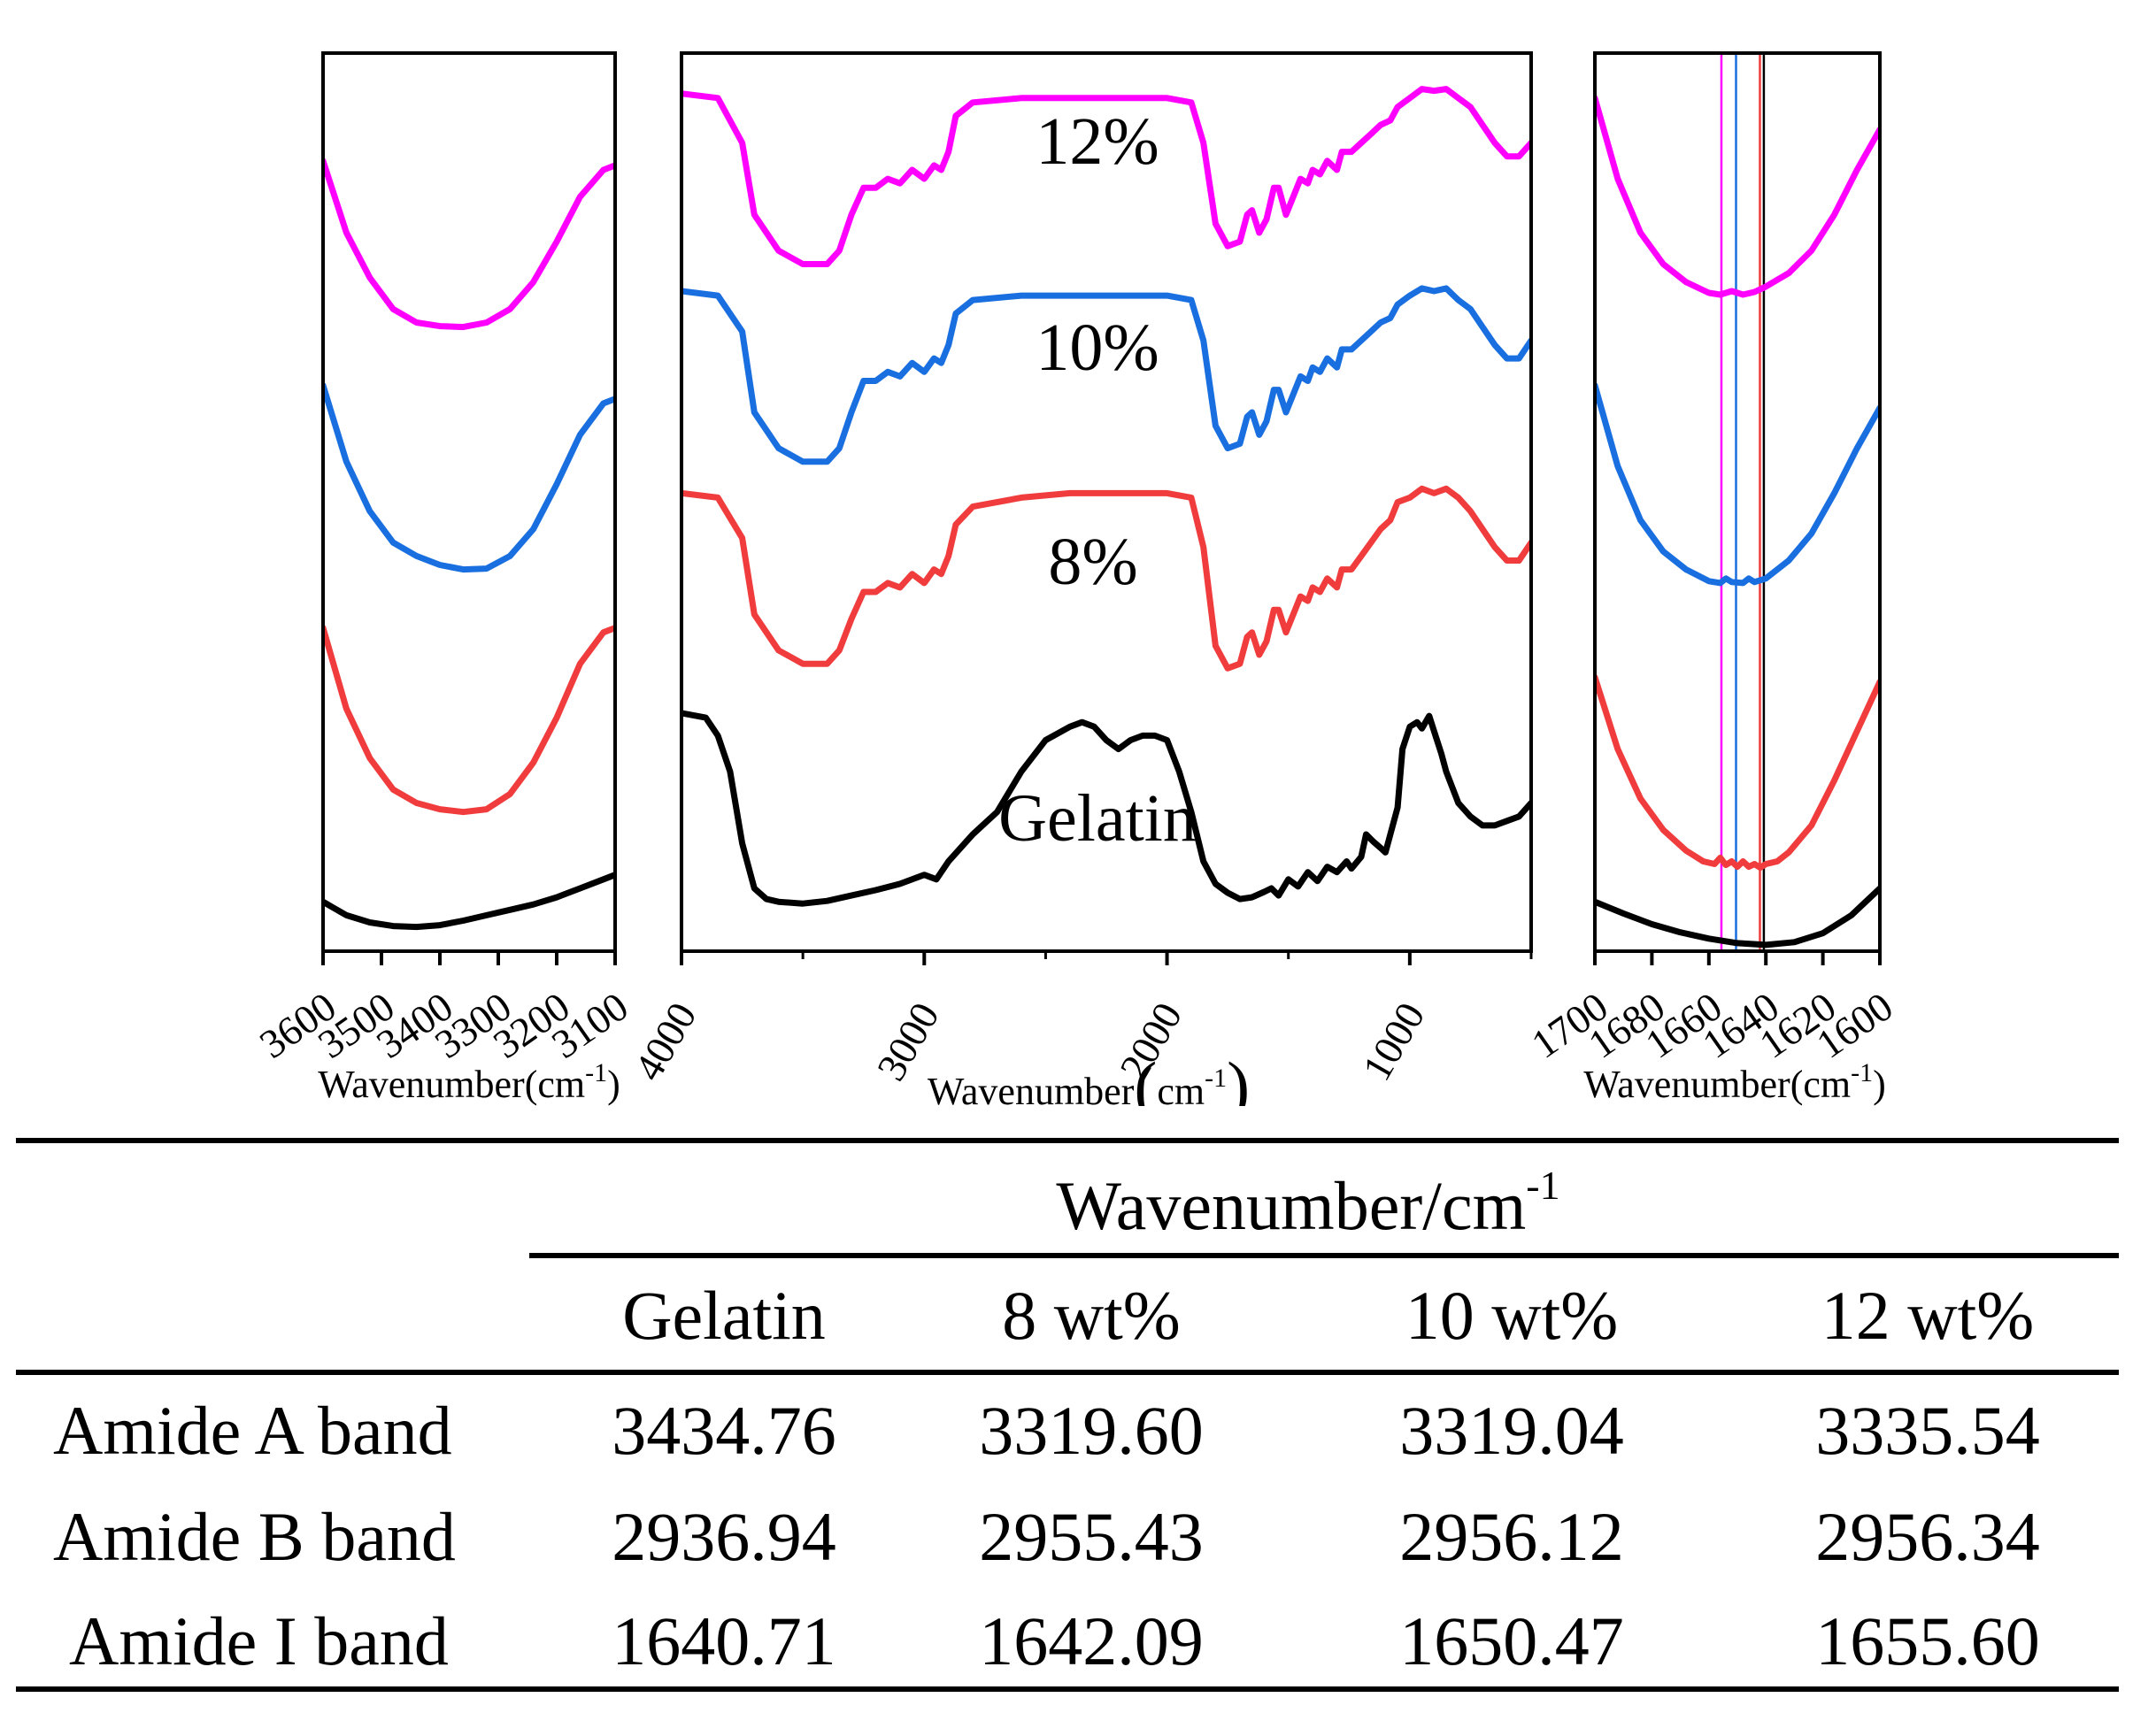  What do you see at coordinates (724, 1430) in the screenshot?
I see `amide-a-gelatin: 3434.76` at bounding box center [724, 1430].